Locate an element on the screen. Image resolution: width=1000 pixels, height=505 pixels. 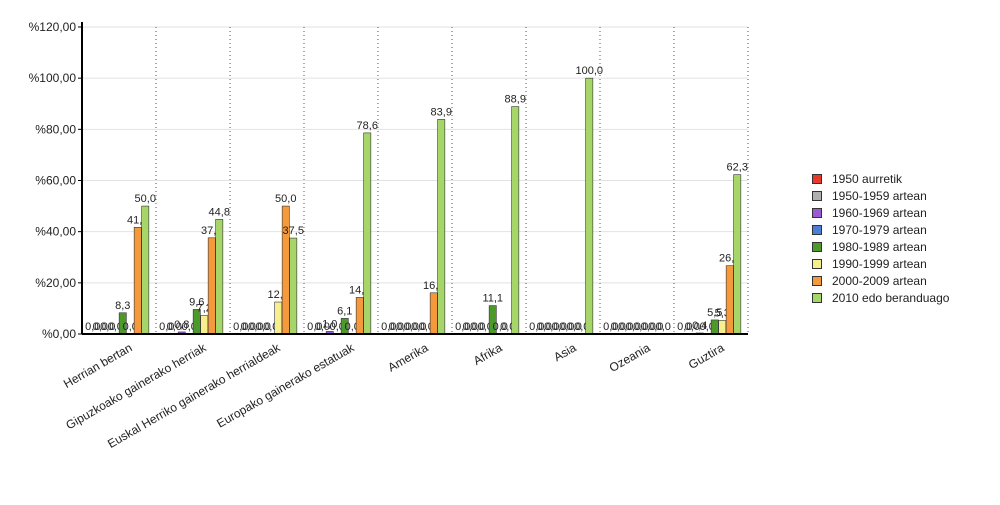
legend-label: 1970-1979 artean is located at coordinates (879, 229).